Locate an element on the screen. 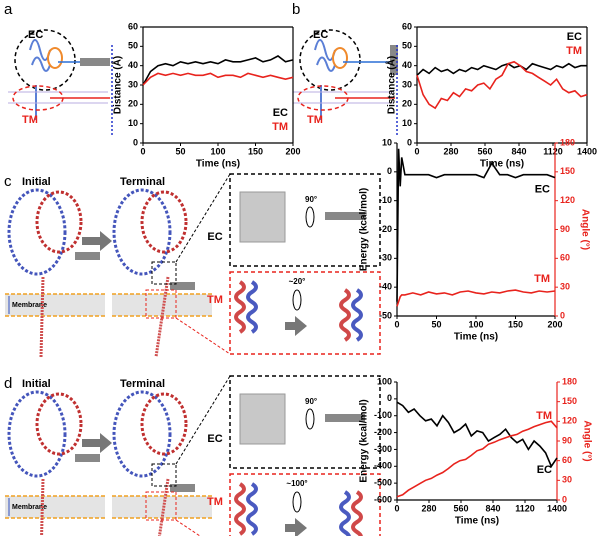  peptide-grid is located at coordinates (262, 217).